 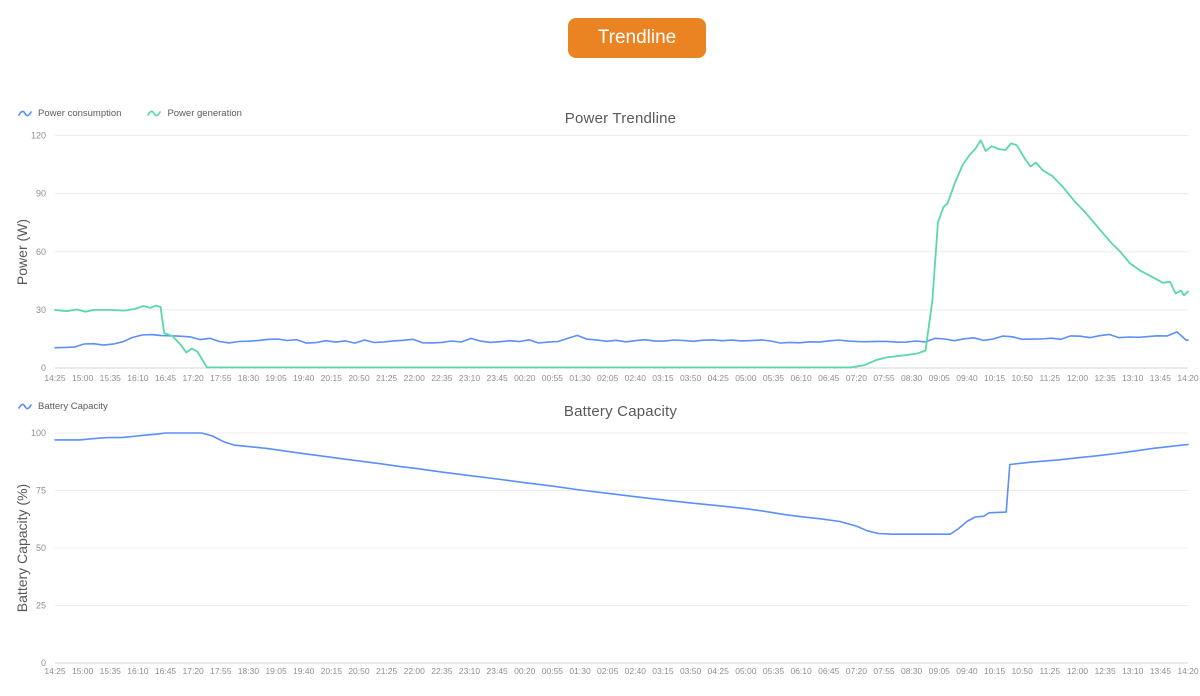 I want to click on x-tick-label: 06:10, so click(x=801, y=378).